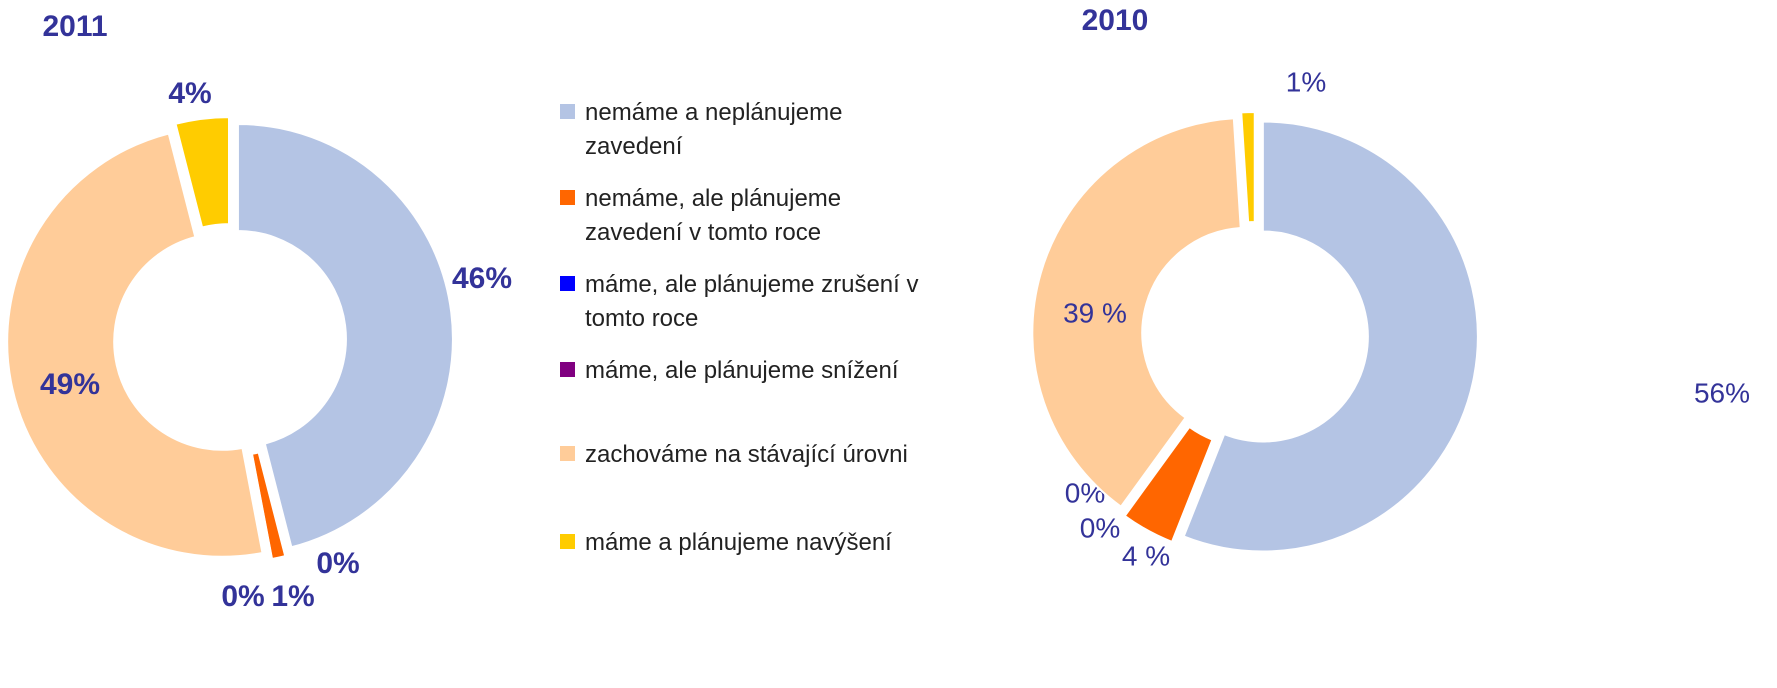  What do you see at coordinates (189, 93) in the screenshot?
I see `data-label: 4%` at bounding box center [189, 93].